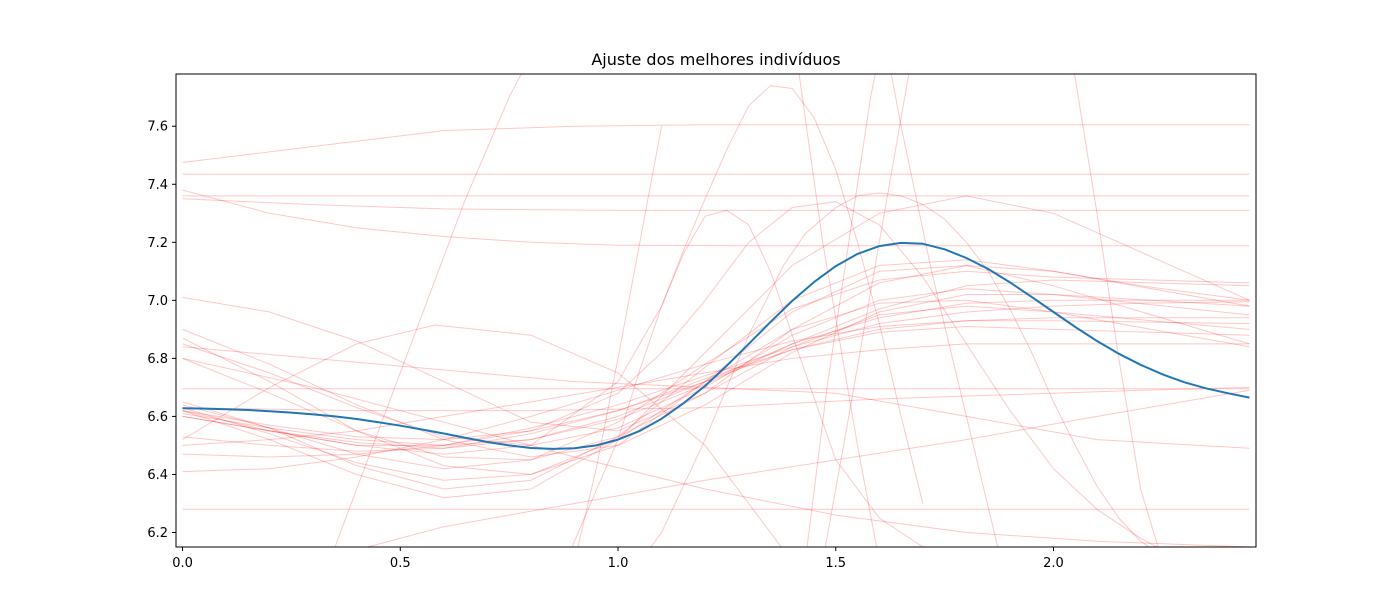 This screenshot has width=1396, height=613. I want to click on y-tick-label: 7.6, so click(157, 127).